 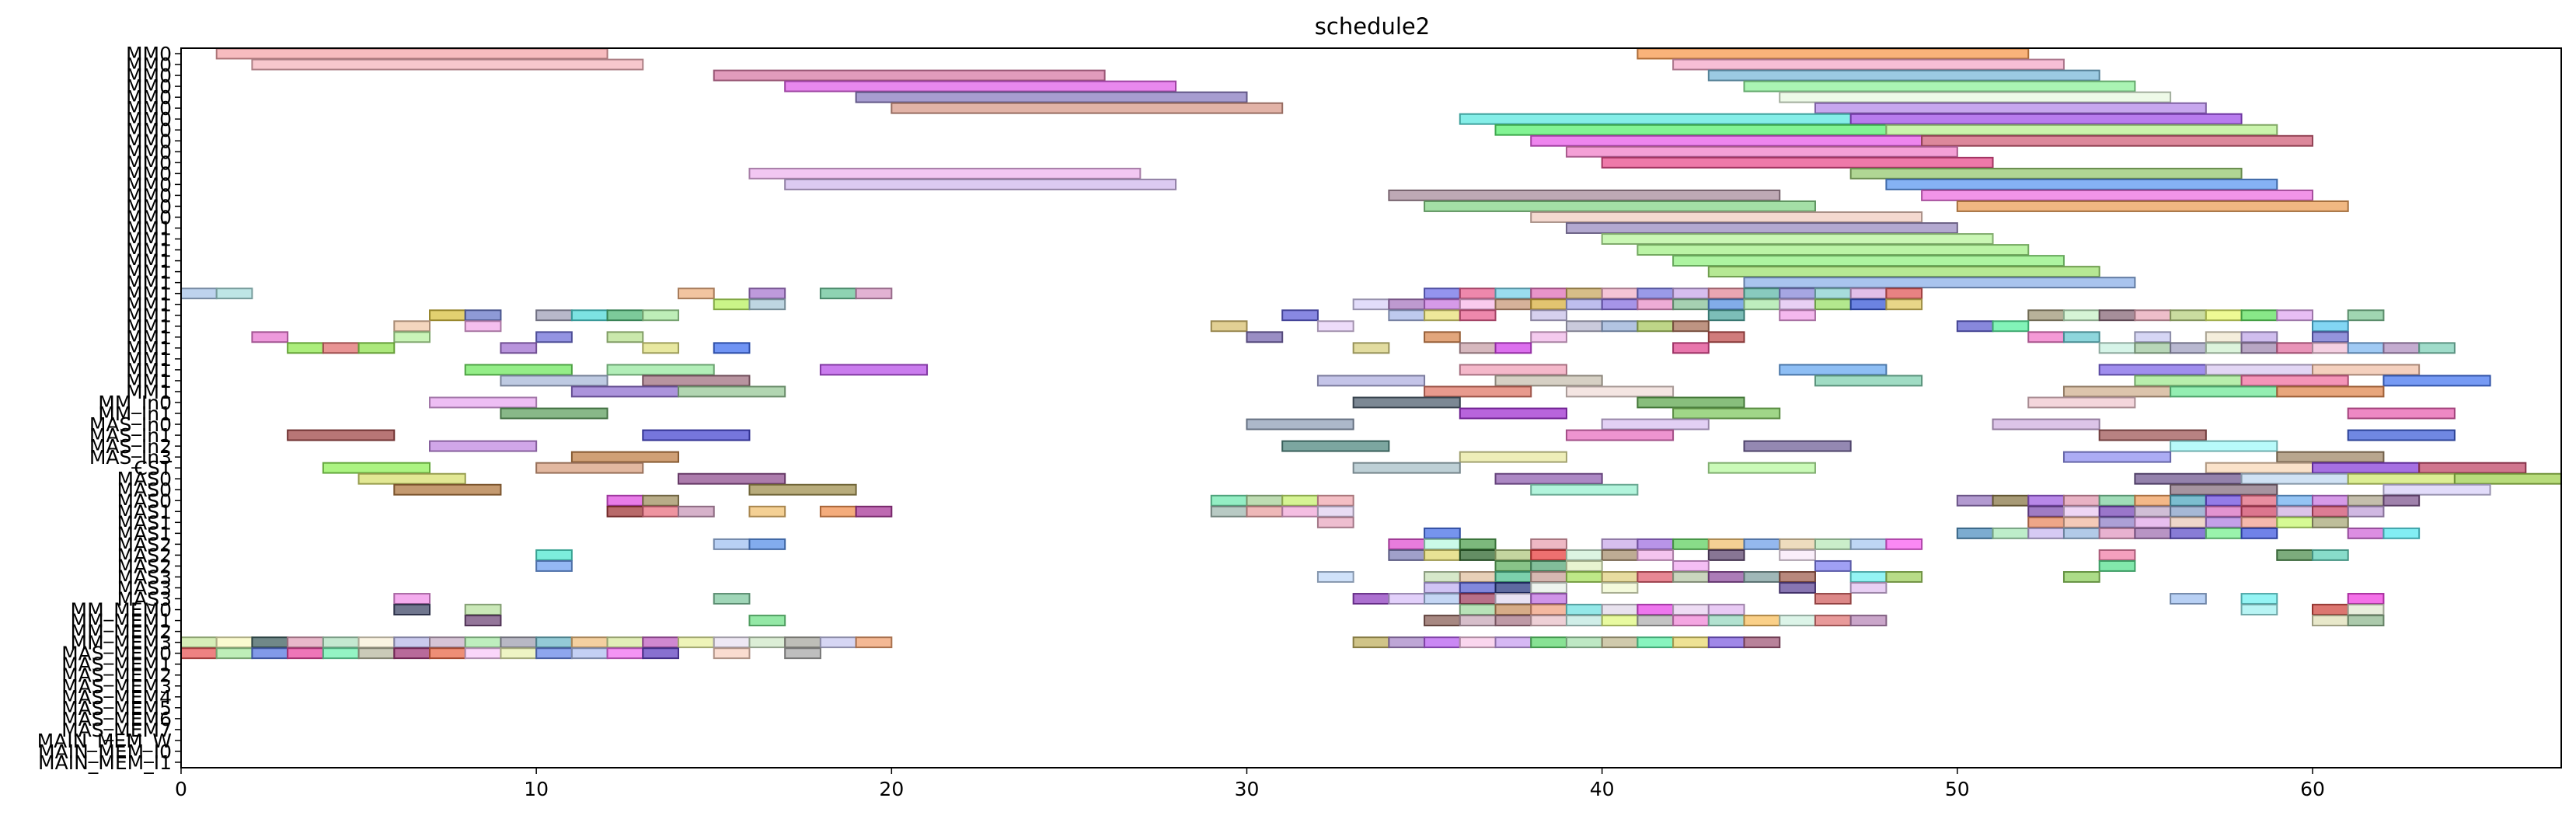 What do you see at coordinates (2312, 789) in the screenshot?
I see `x-tick-label: 60` at bounding box center [2312, 789].